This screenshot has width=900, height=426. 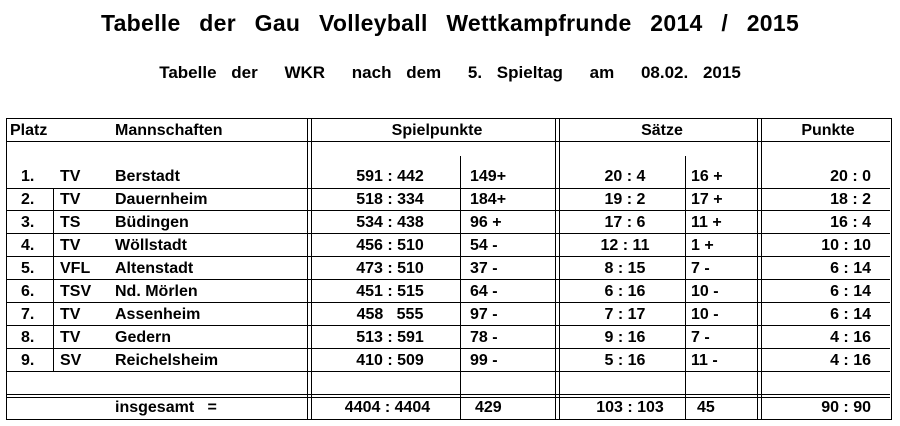 What do you see at coordinates (850, 176) in the screenshot?
I see `row-punkte: 20 : 0` at bounding box center [850, 176].